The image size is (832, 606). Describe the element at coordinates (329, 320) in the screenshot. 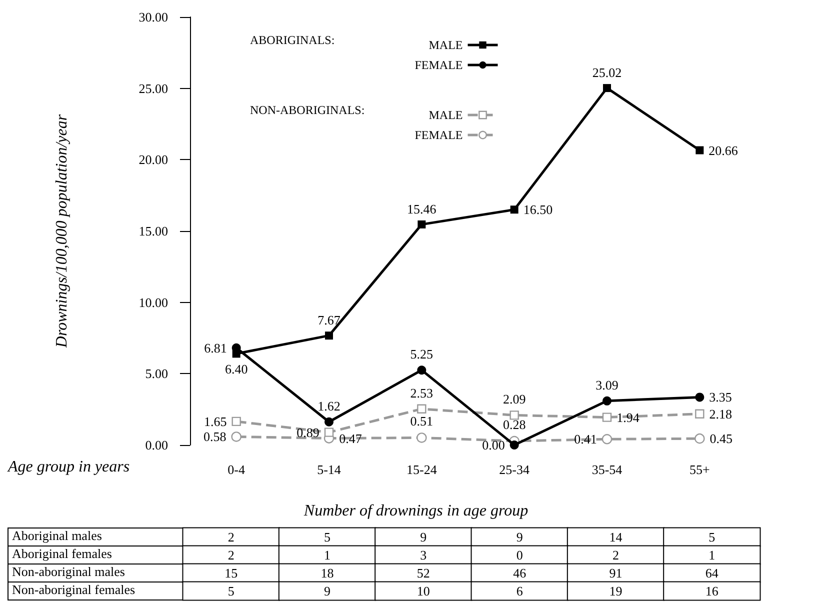

I see `data-label: 7.67` at that location.